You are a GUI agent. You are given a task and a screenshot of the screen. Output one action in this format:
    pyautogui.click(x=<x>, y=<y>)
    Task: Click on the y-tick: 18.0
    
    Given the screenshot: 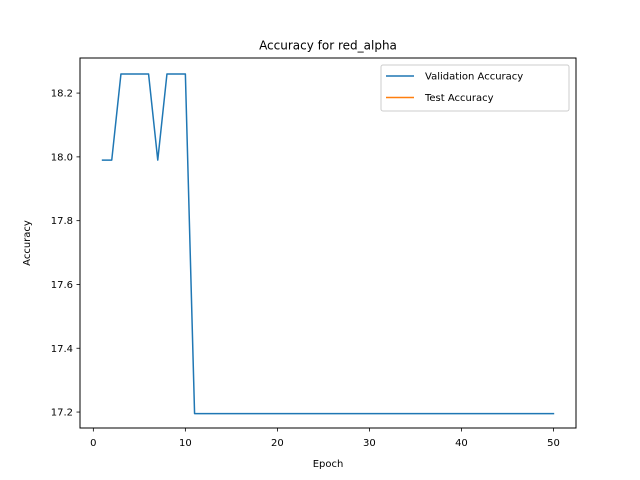 What is the action you would take?
    pyautogui.click(x=65, y=157)
    